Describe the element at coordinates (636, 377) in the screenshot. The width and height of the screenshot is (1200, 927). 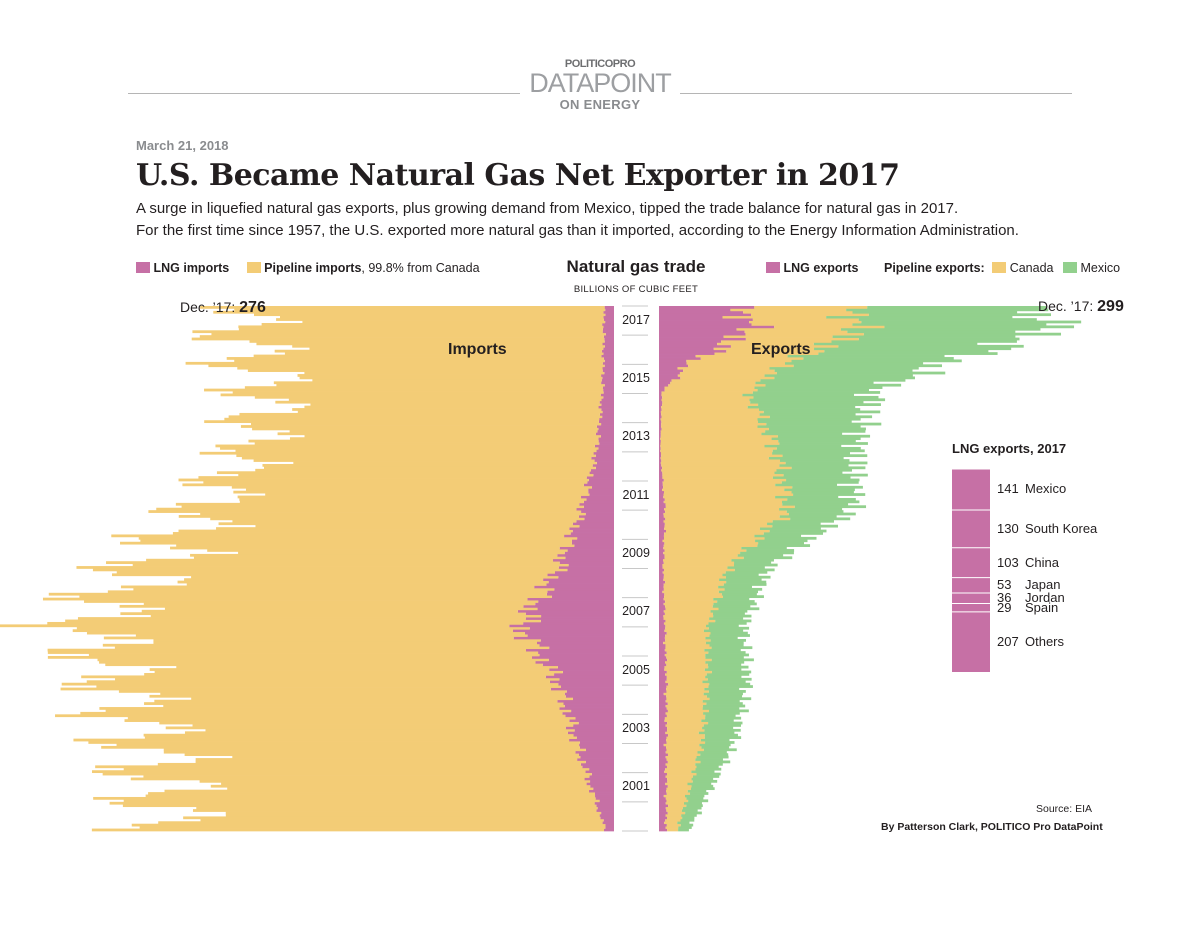
I see `year-label-2015: 2015` at that location.